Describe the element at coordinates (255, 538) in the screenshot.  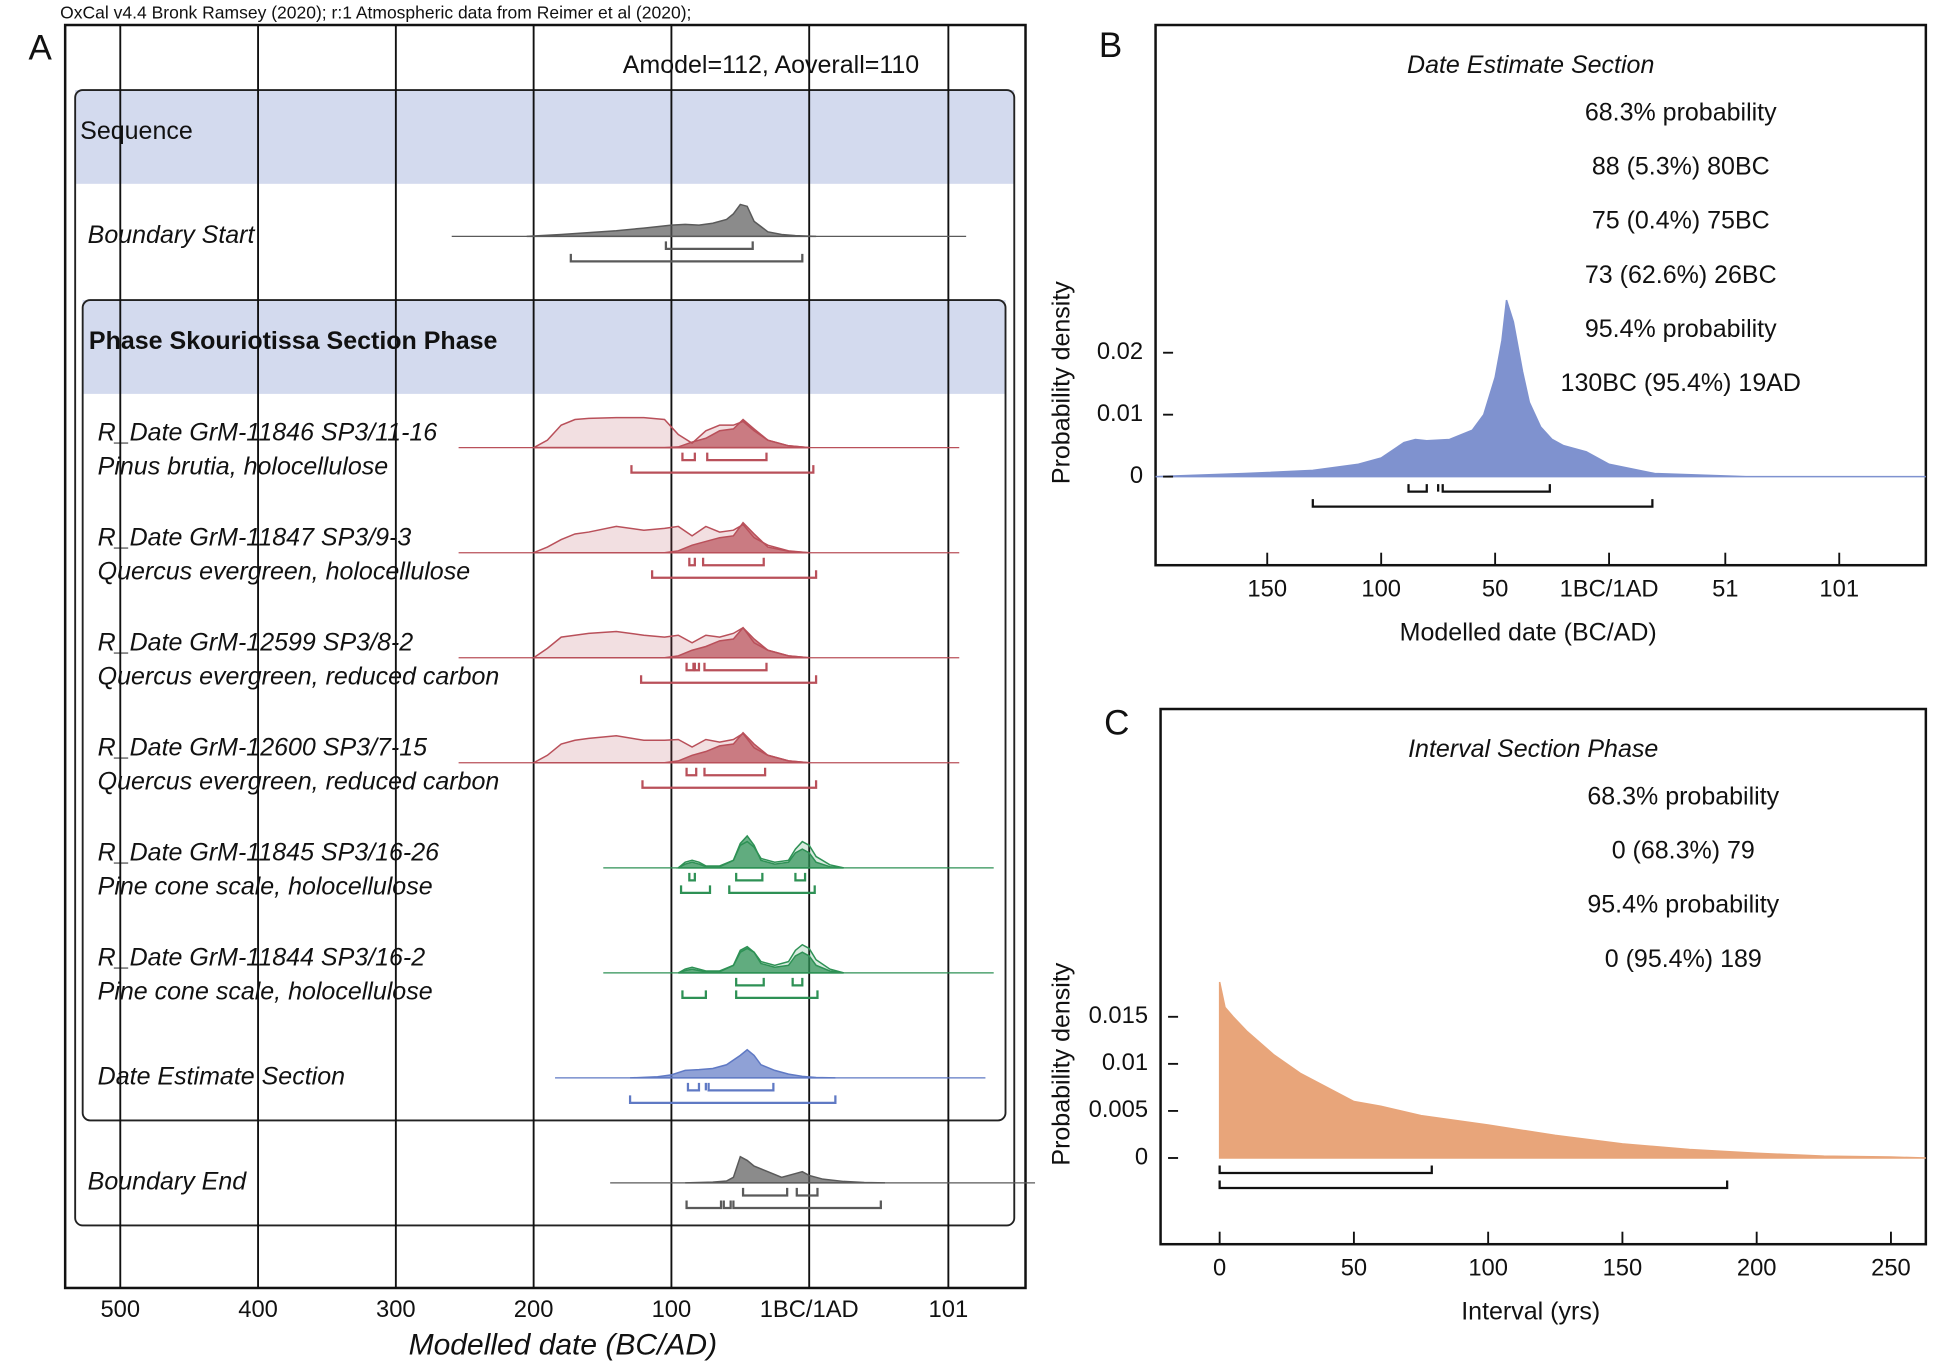
I see `row-name: R_Date GrM-11847 SP3/9-3` at that location.